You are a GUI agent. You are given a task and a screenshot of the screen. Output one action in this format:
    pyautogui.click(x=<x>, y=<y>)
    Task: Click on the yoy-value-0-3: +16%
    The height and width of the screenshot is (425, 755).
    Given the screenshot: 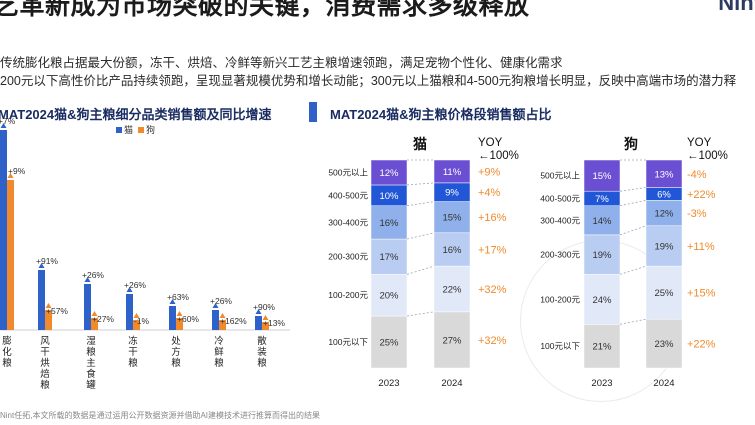 What is the action you would take?
    pyautogui.click(x=492, y=218)
    